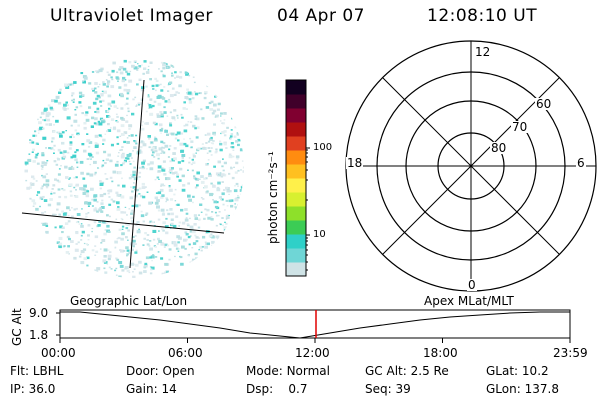 This screenshot has width=600, height=400. Describe the element at coordinates (472, 285) in the screenshot. I see `mlt-label-midnight: 0` at that location.